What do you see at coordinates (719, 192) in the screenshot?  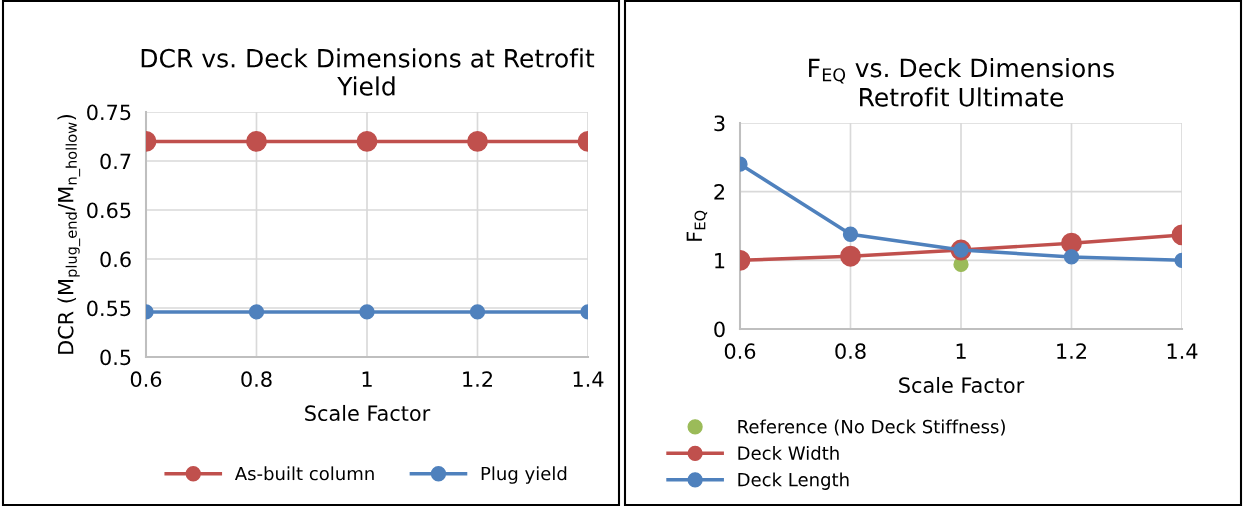 I see `y-tick-label: 2` at bounding box center [719, 192].